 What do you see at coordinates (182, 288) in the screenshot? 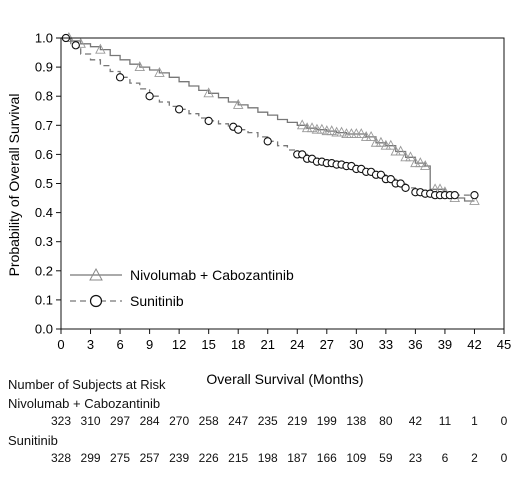
I see `legend: Nivolumab + Cabozantinib Sunitinib` at bounding box center [182, 288].